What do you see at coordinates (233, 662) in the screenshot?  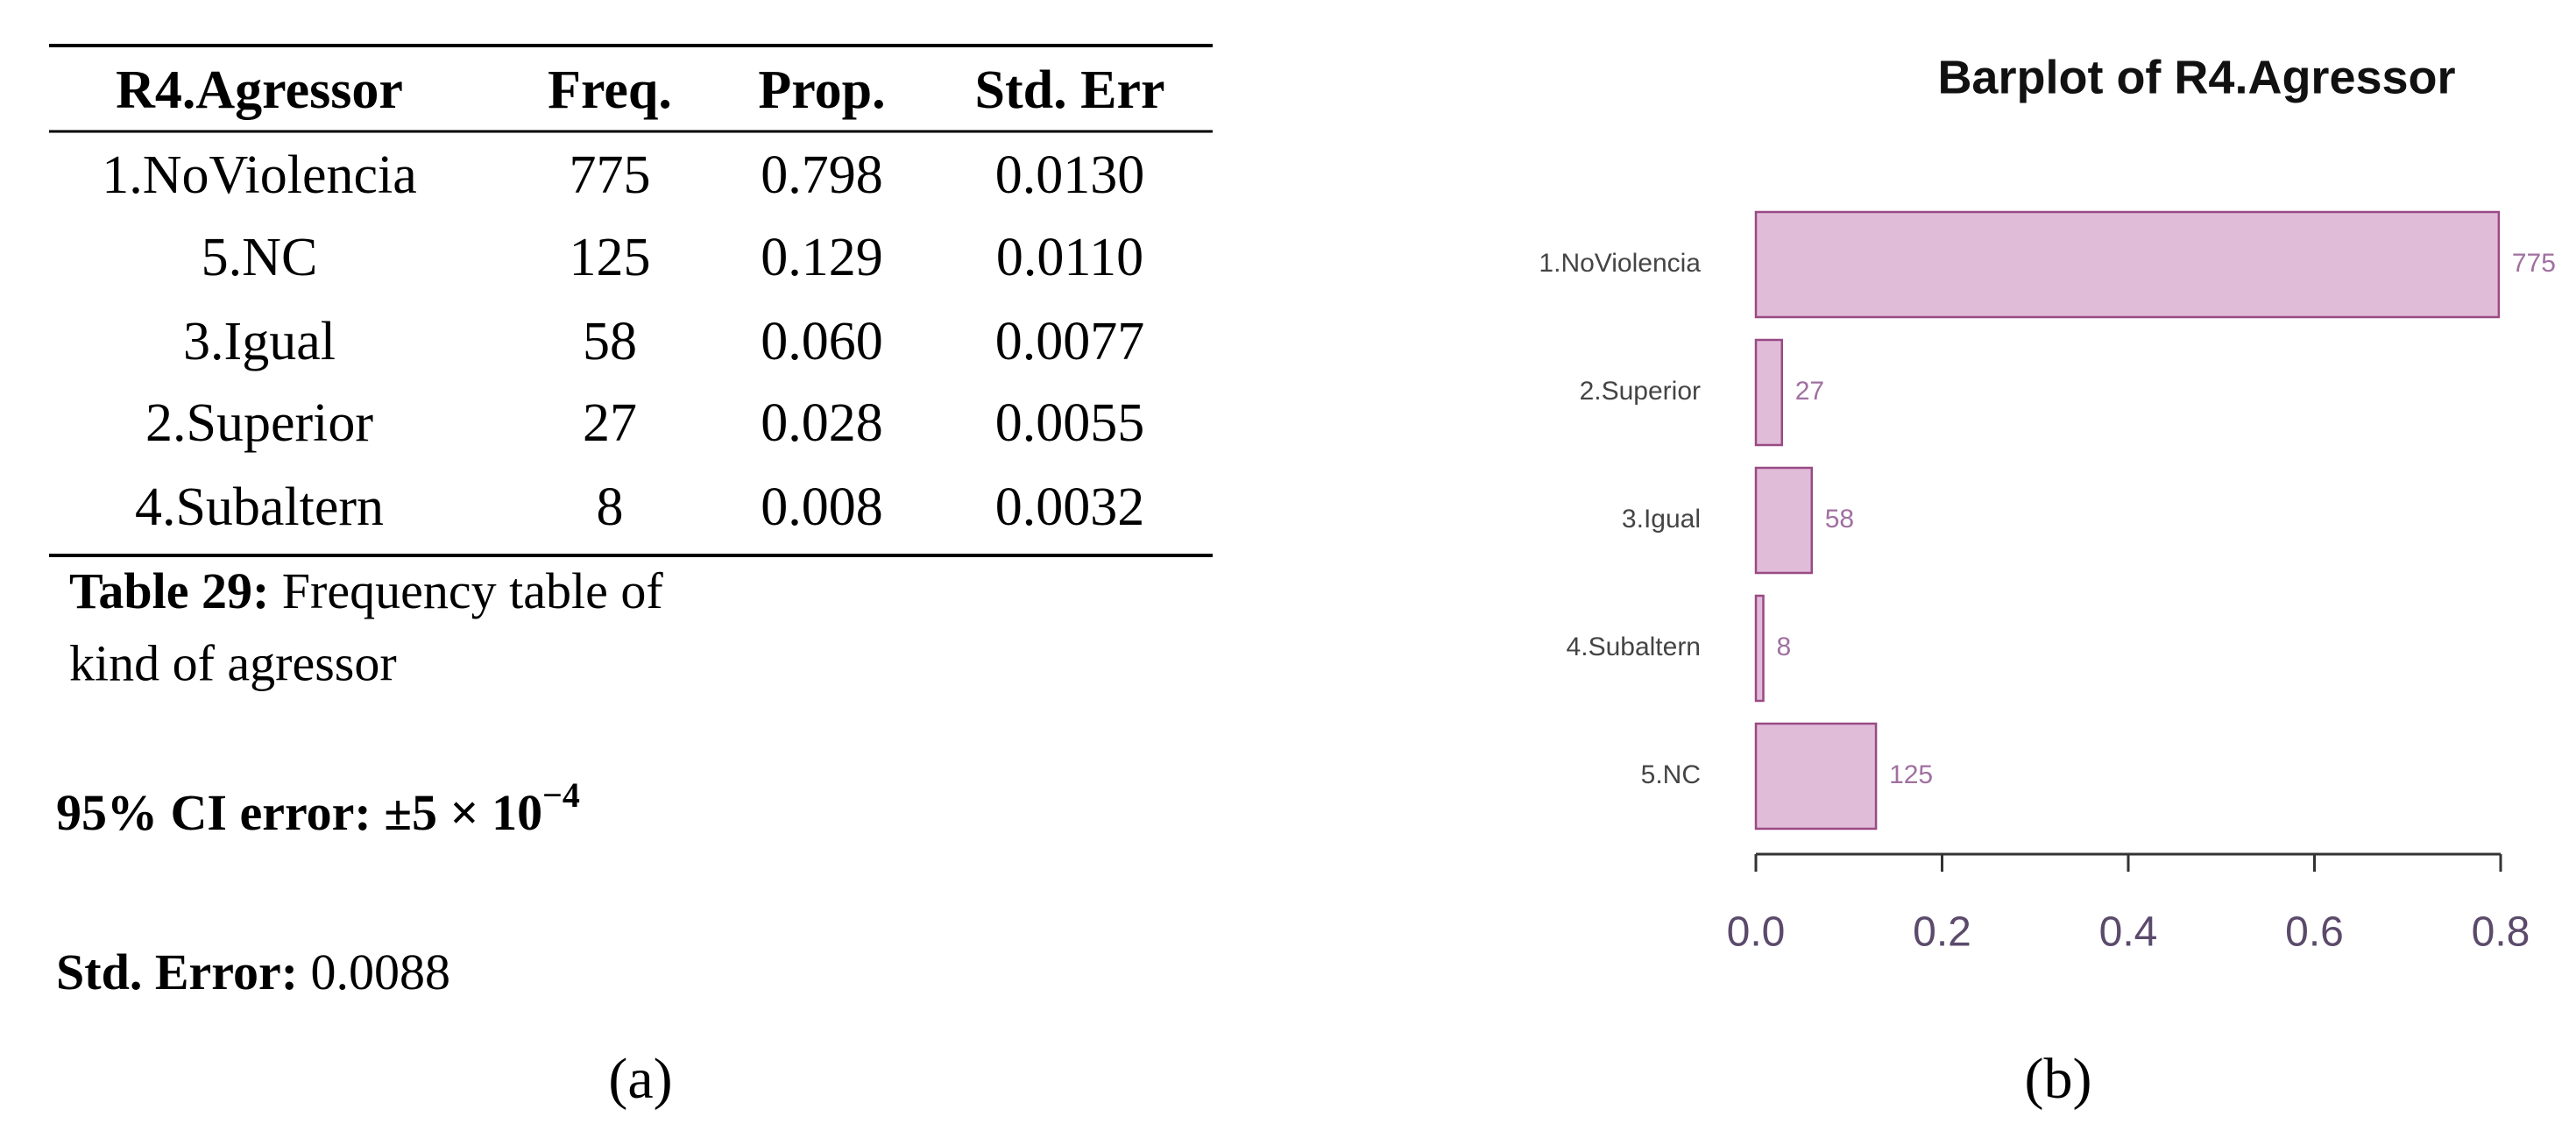 I see `caption-line: kind of agressor` at bounding box center [233, 662].